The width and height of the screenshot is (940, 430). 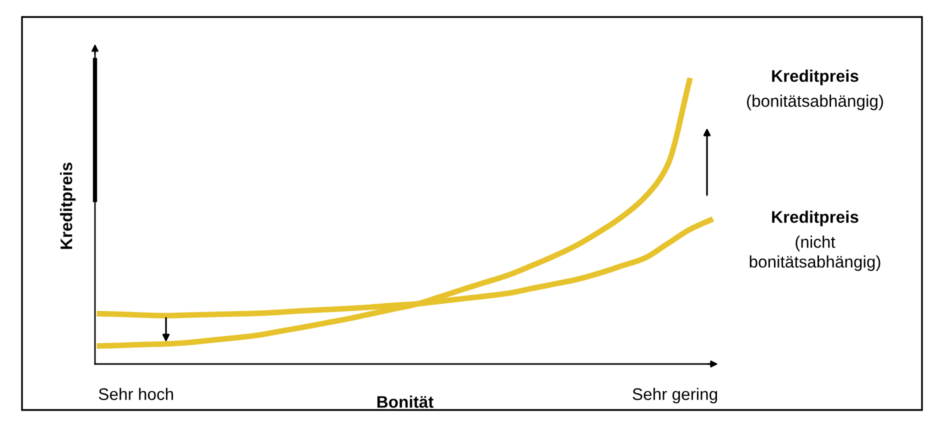 I want to click on text: Sehr gering, so click(x=675, y=396).